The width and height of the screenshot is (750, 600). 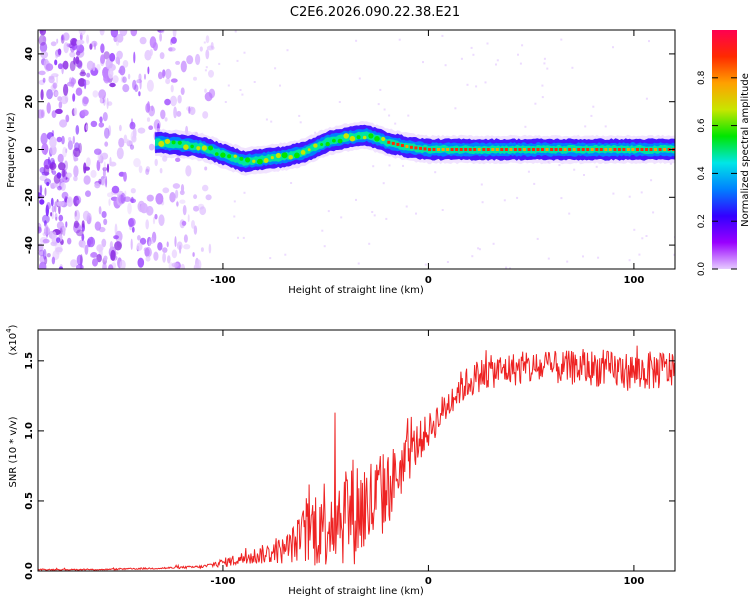 What do you see at coordinates (13, 344) in the screenshot?
I see `snr-multiplier-base: (x10` at bounding box center [13, 344].